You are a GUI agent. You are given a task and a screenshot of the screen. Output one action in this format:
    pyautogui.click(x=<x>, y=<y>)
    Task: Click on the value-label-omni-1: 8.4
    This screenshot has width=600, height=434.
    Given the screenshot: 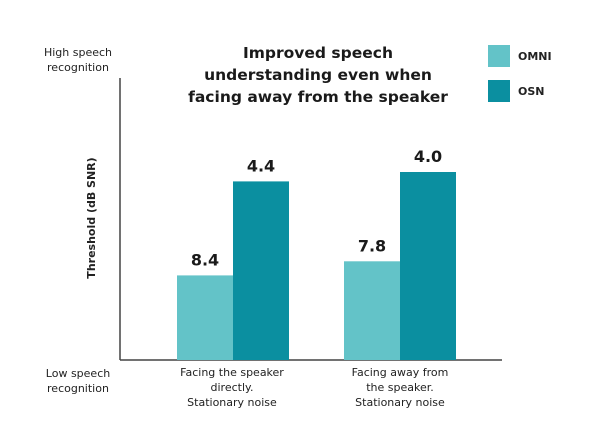 What is the action you would take?
    pyautogui.click(x=205, y=259)
    